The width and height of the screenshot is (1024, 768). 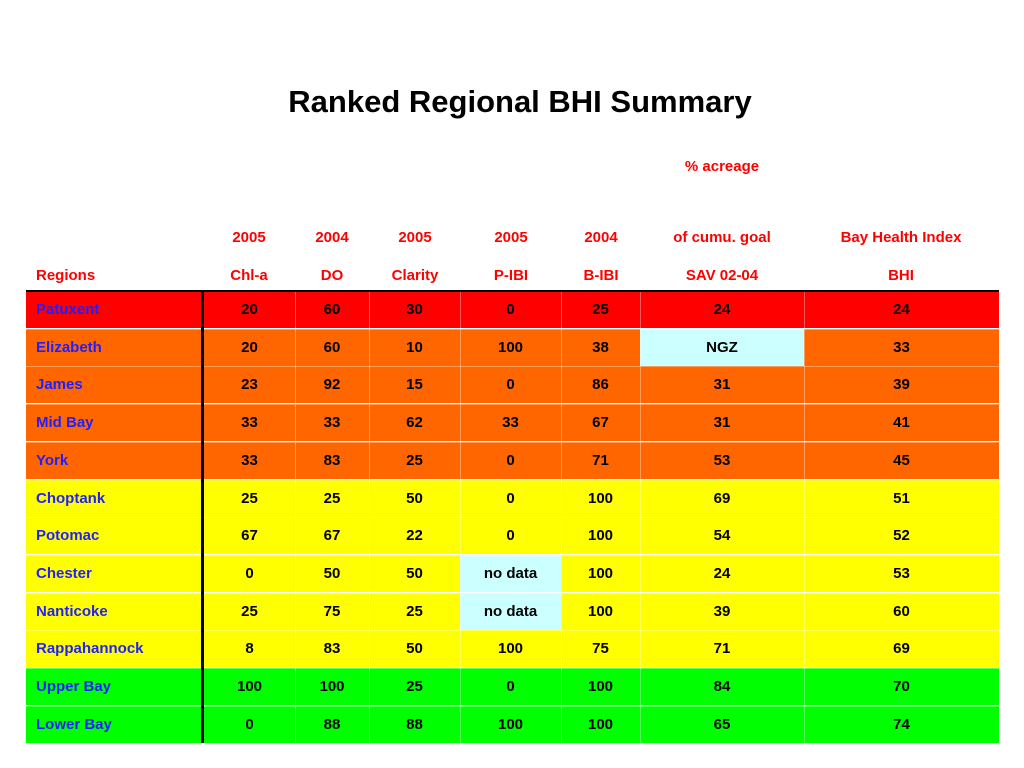 I want to click on region-name: Elizabeth, so click(x=69, y=347).